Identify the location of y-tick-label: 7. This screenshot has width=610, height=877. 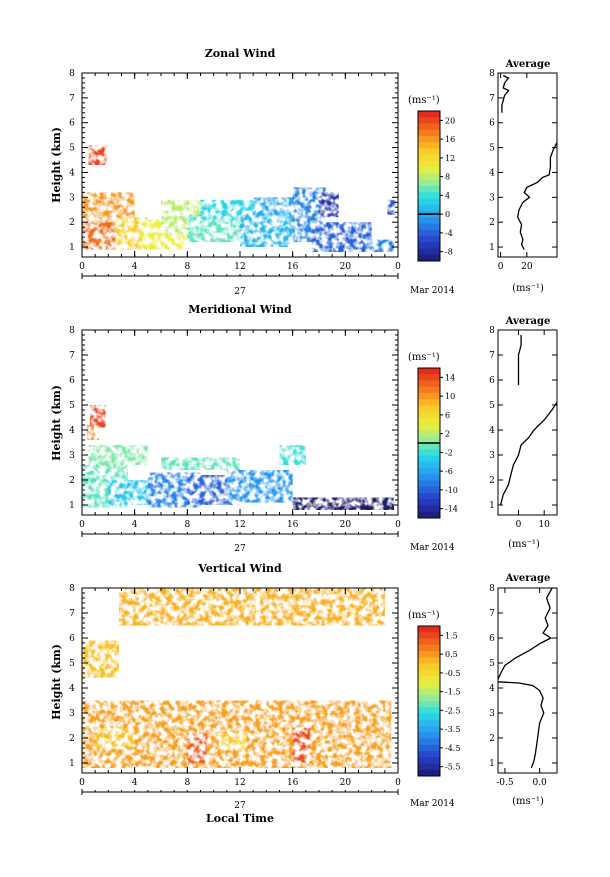
(72, 99).